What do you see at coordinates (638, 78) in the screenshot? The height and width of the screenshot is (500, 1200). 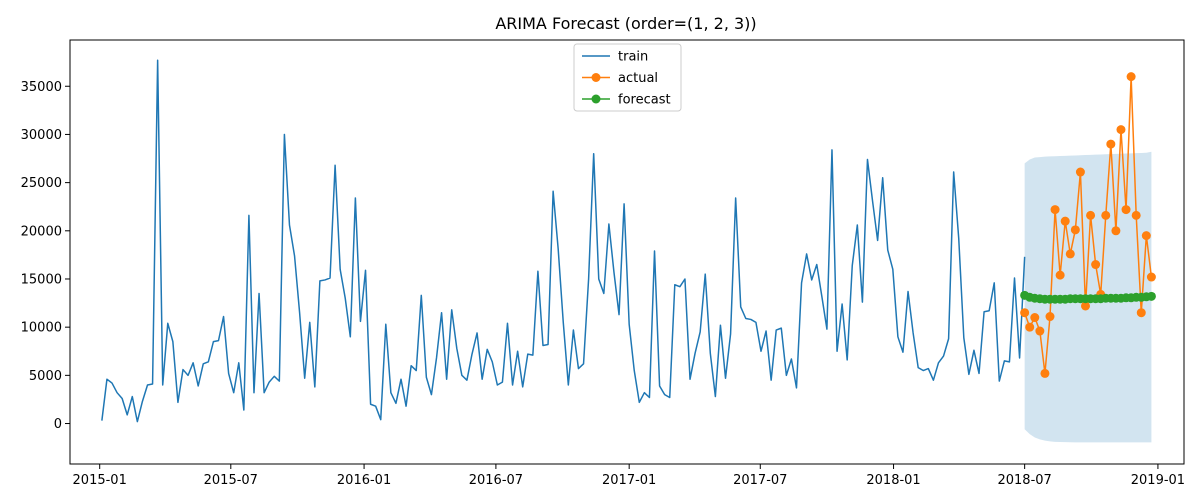 I see `legend-label-actual: actual` at bounding box center [638, 78].